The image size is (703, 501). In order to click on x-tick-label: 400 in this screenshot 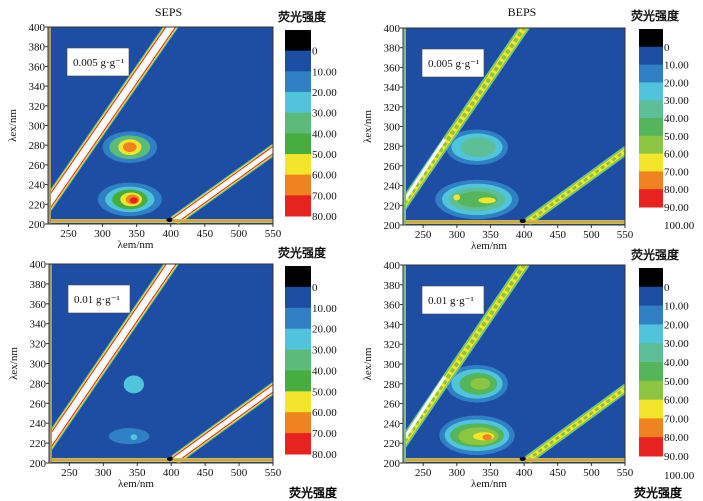, I will do `click(171, 473)`.